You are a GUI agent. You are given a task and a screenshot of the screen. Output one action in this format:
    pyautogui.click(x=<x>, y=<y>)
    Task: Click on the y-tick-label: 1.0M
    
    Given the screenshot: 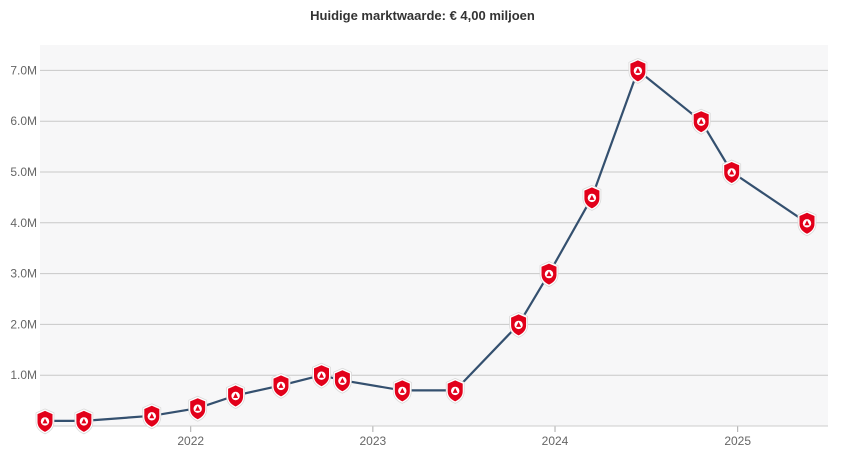 What is the action you would take?
    pyautogui.click(x=23, y=375)
    